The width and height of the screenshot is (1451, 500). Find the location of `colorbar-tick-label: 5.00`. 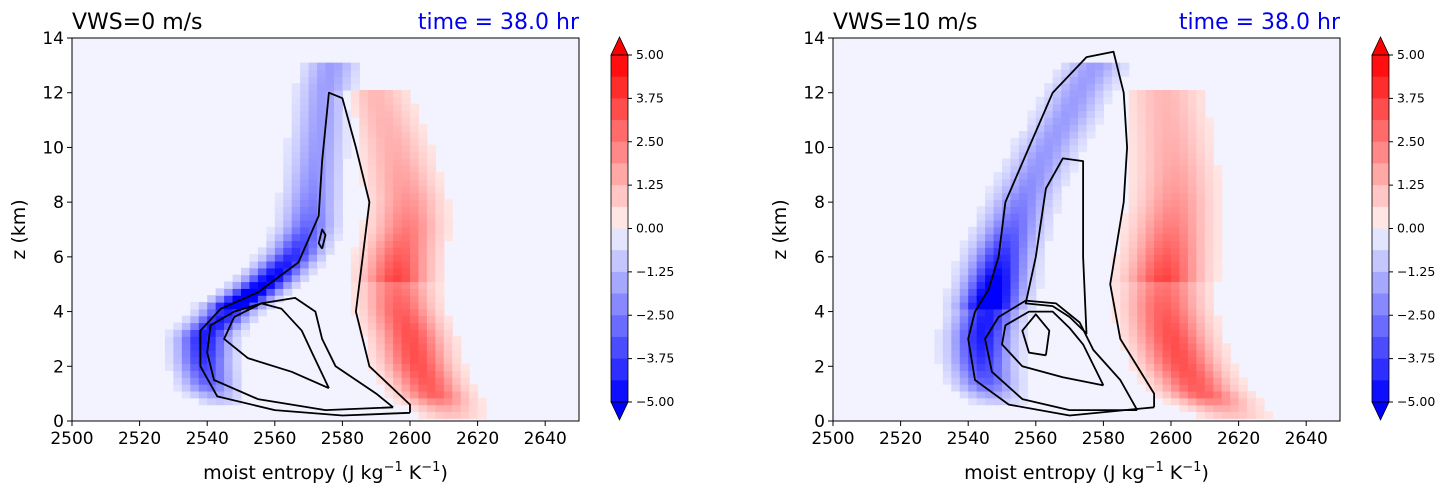

colorbar-tick-label: 5.00 is located at coordinates (1411, 54).